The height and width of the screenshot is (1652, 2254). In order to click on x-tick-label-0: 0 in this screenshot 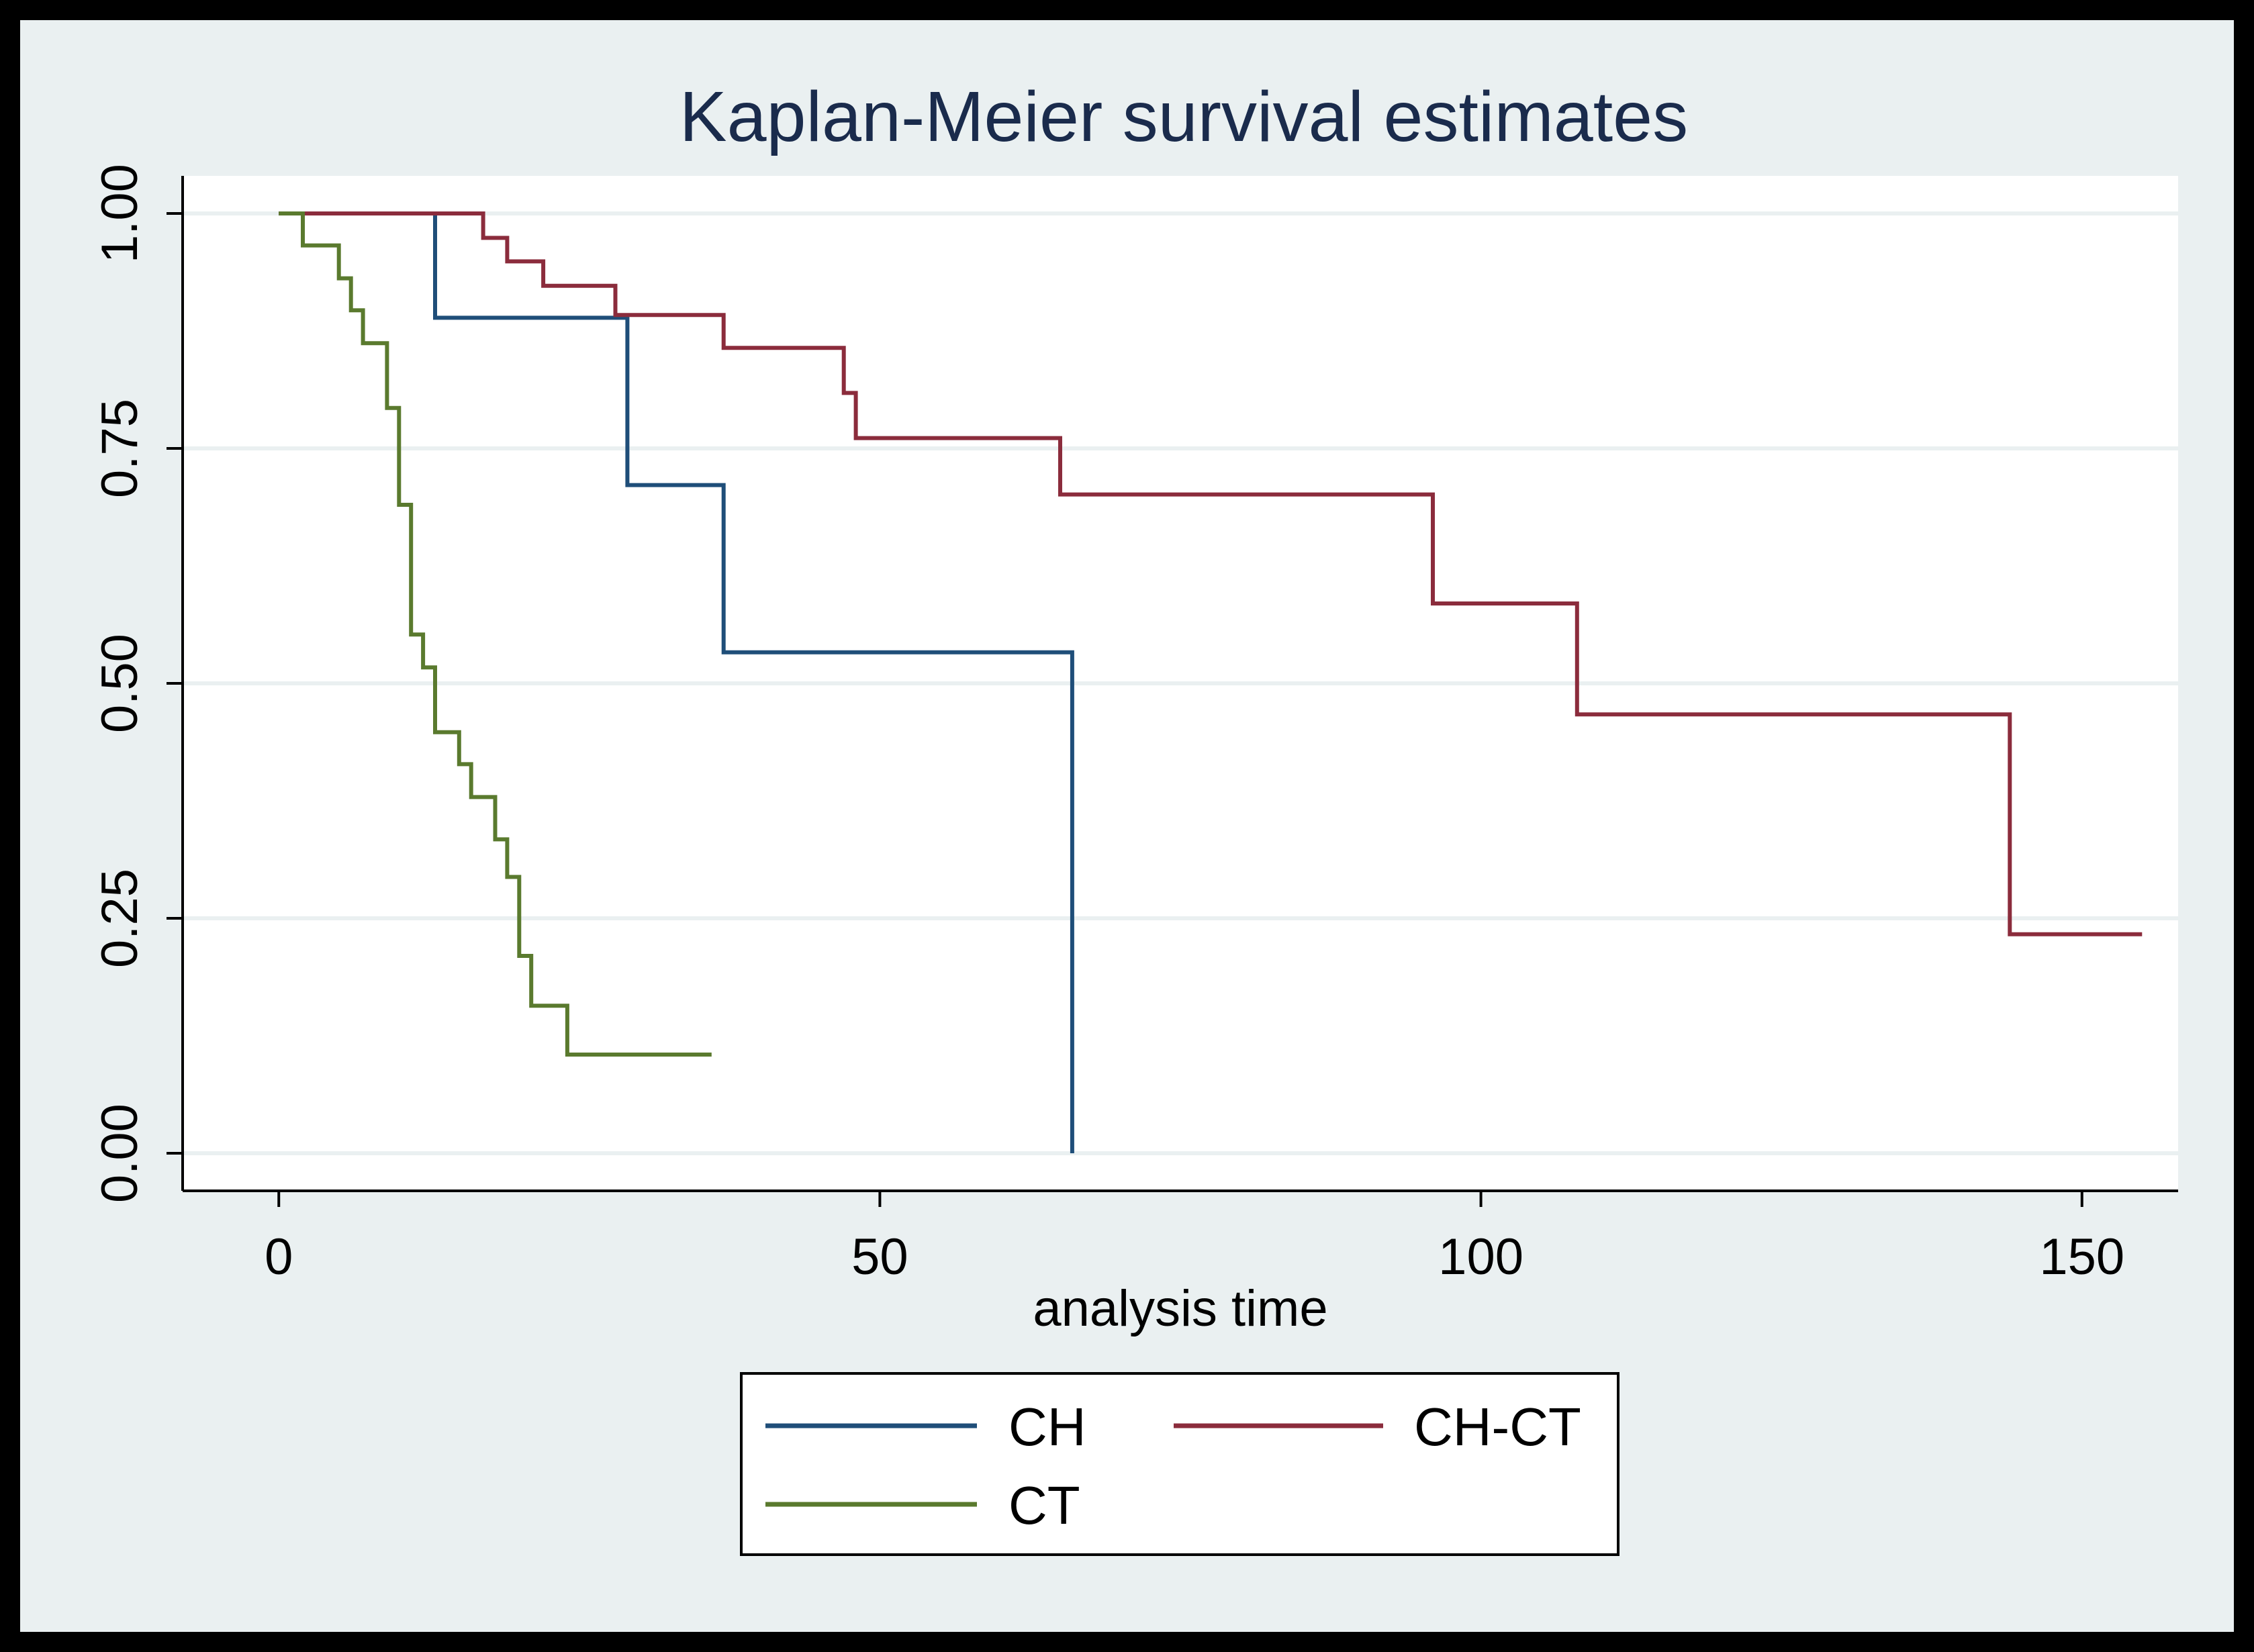, I will do `click(279, 1257)`.